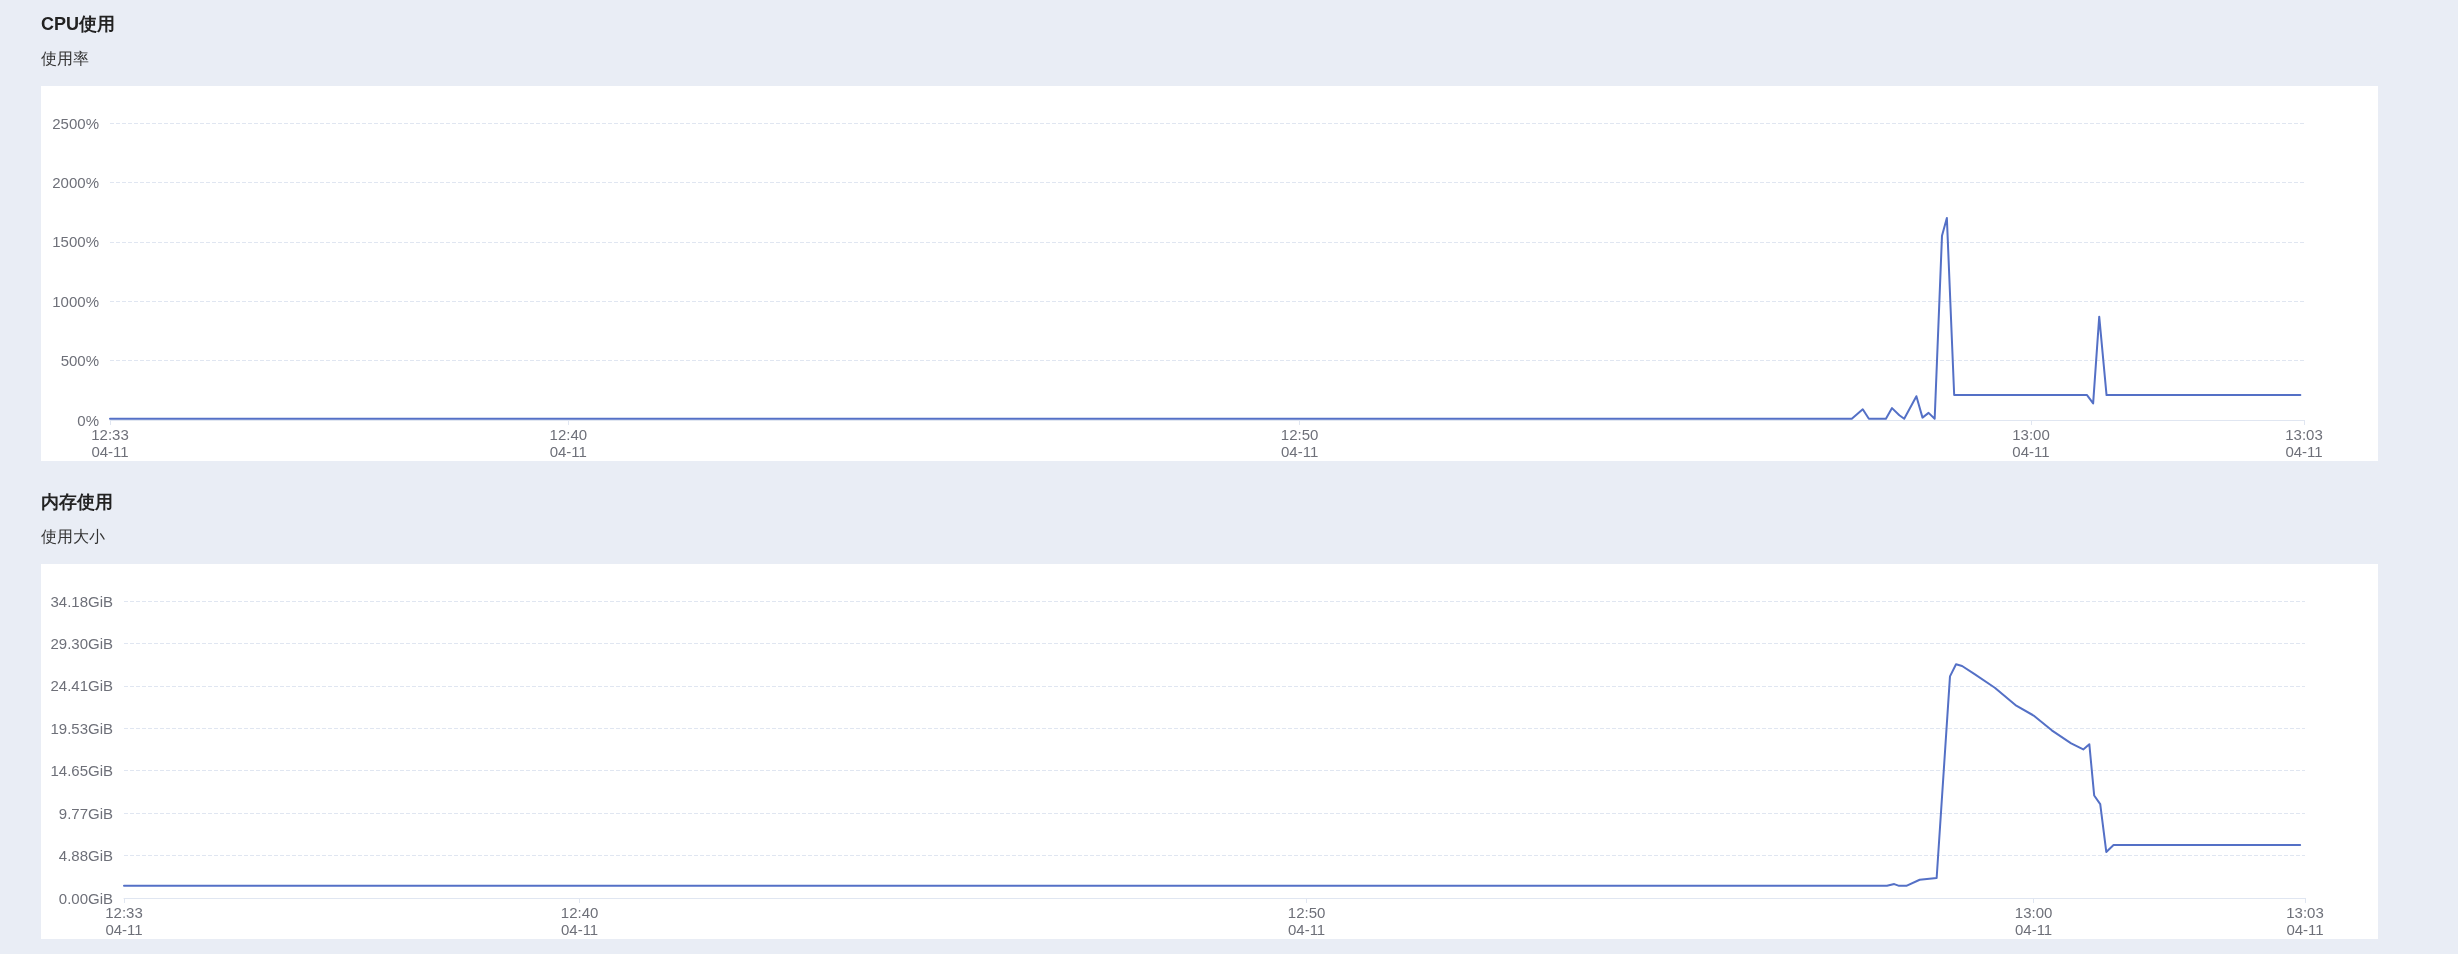 This screenshot has width=2458, height=954. Describe the element at coordinates (85, 813) in the screenshot. I see `y-tick-label: 9.77GiB` at that location.